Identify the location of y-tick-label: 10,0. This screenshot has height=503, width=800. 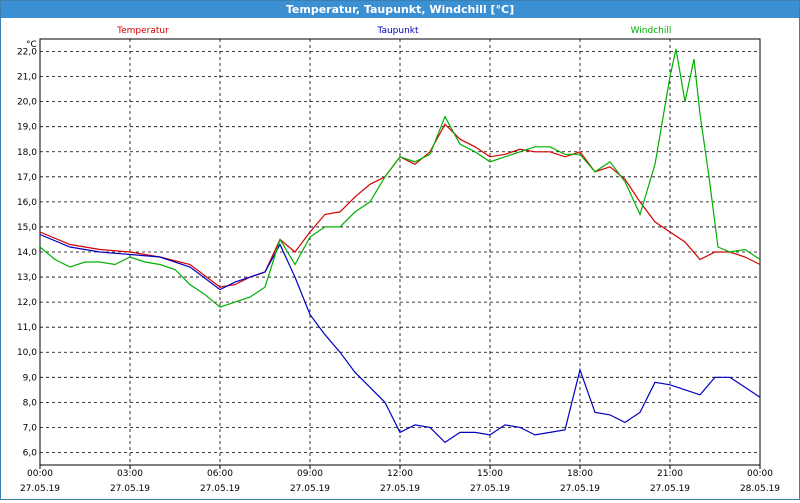
(27, 353).